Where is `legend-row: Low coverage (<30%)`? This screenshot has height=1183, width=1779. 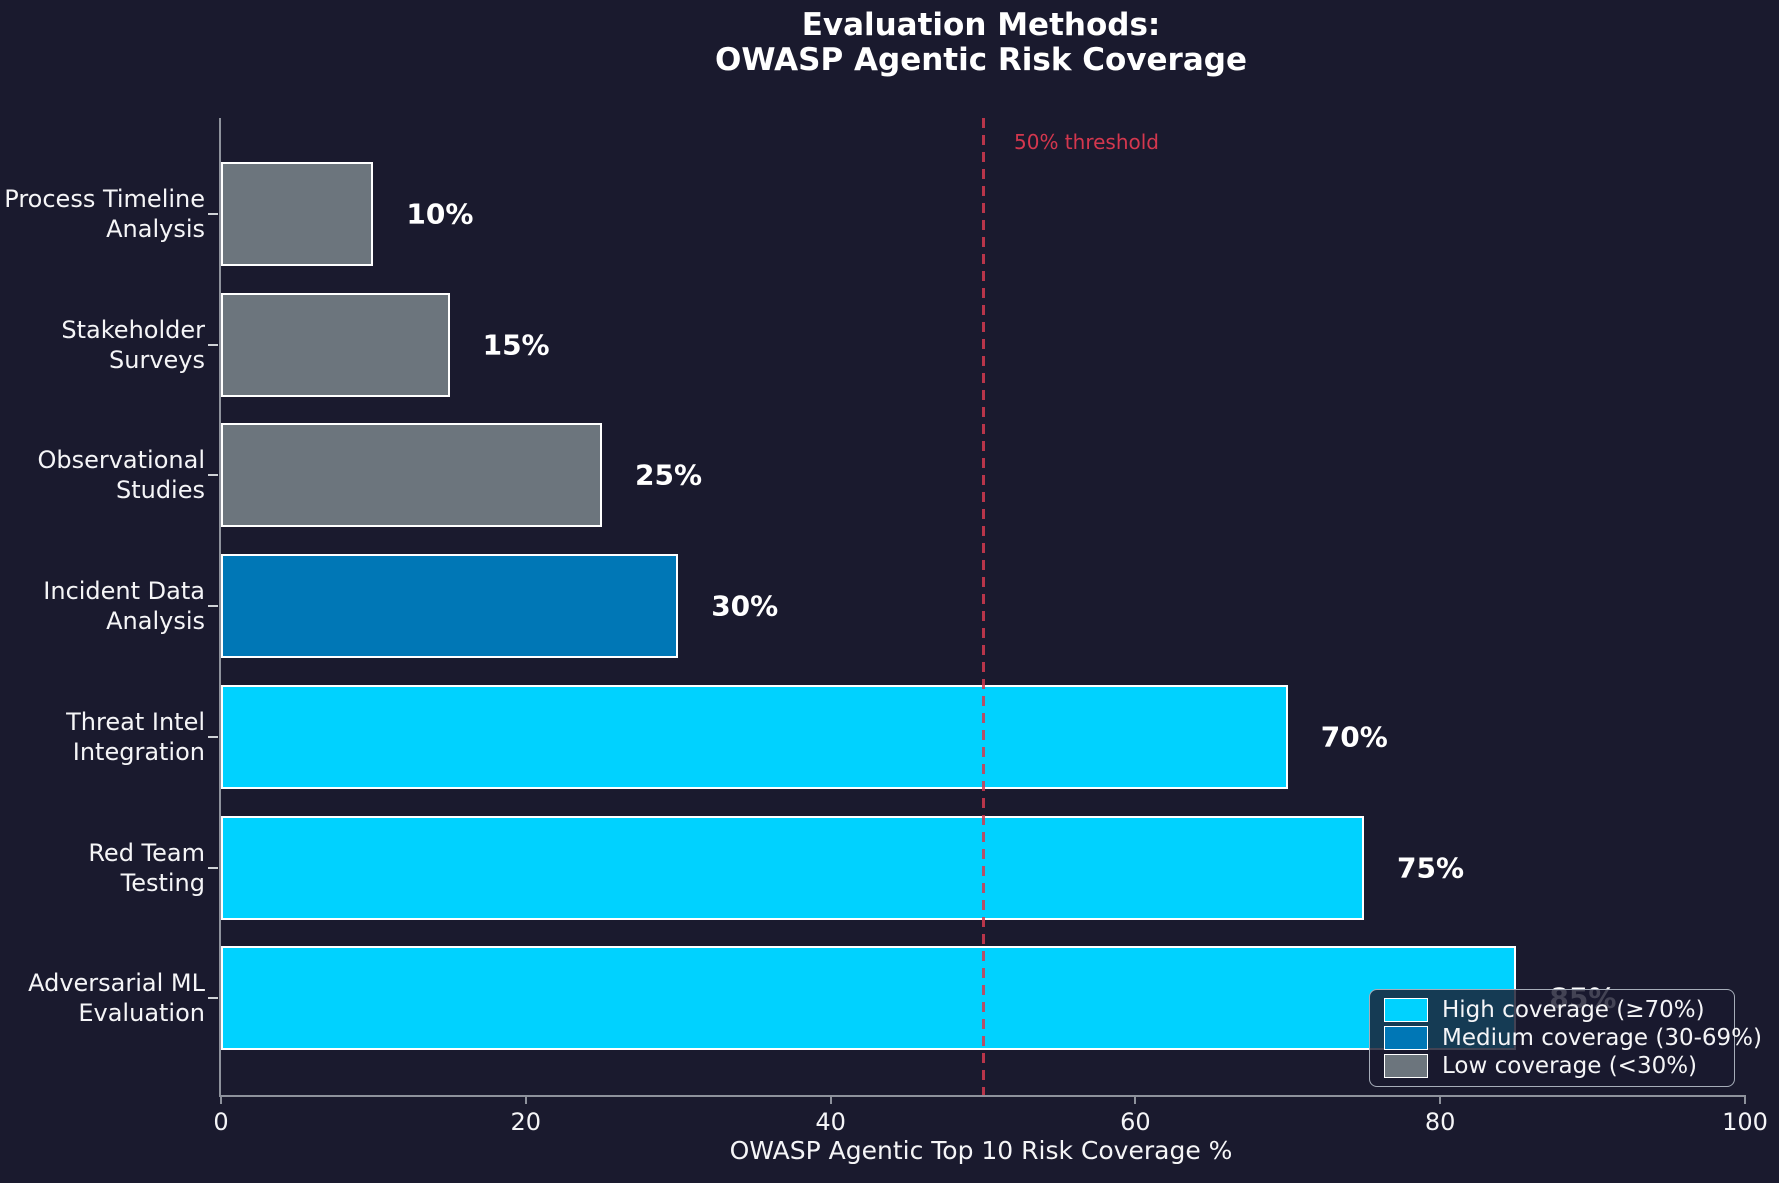
legend-row: Low coverage (<30%) is located at coordinates (1552, 1066).